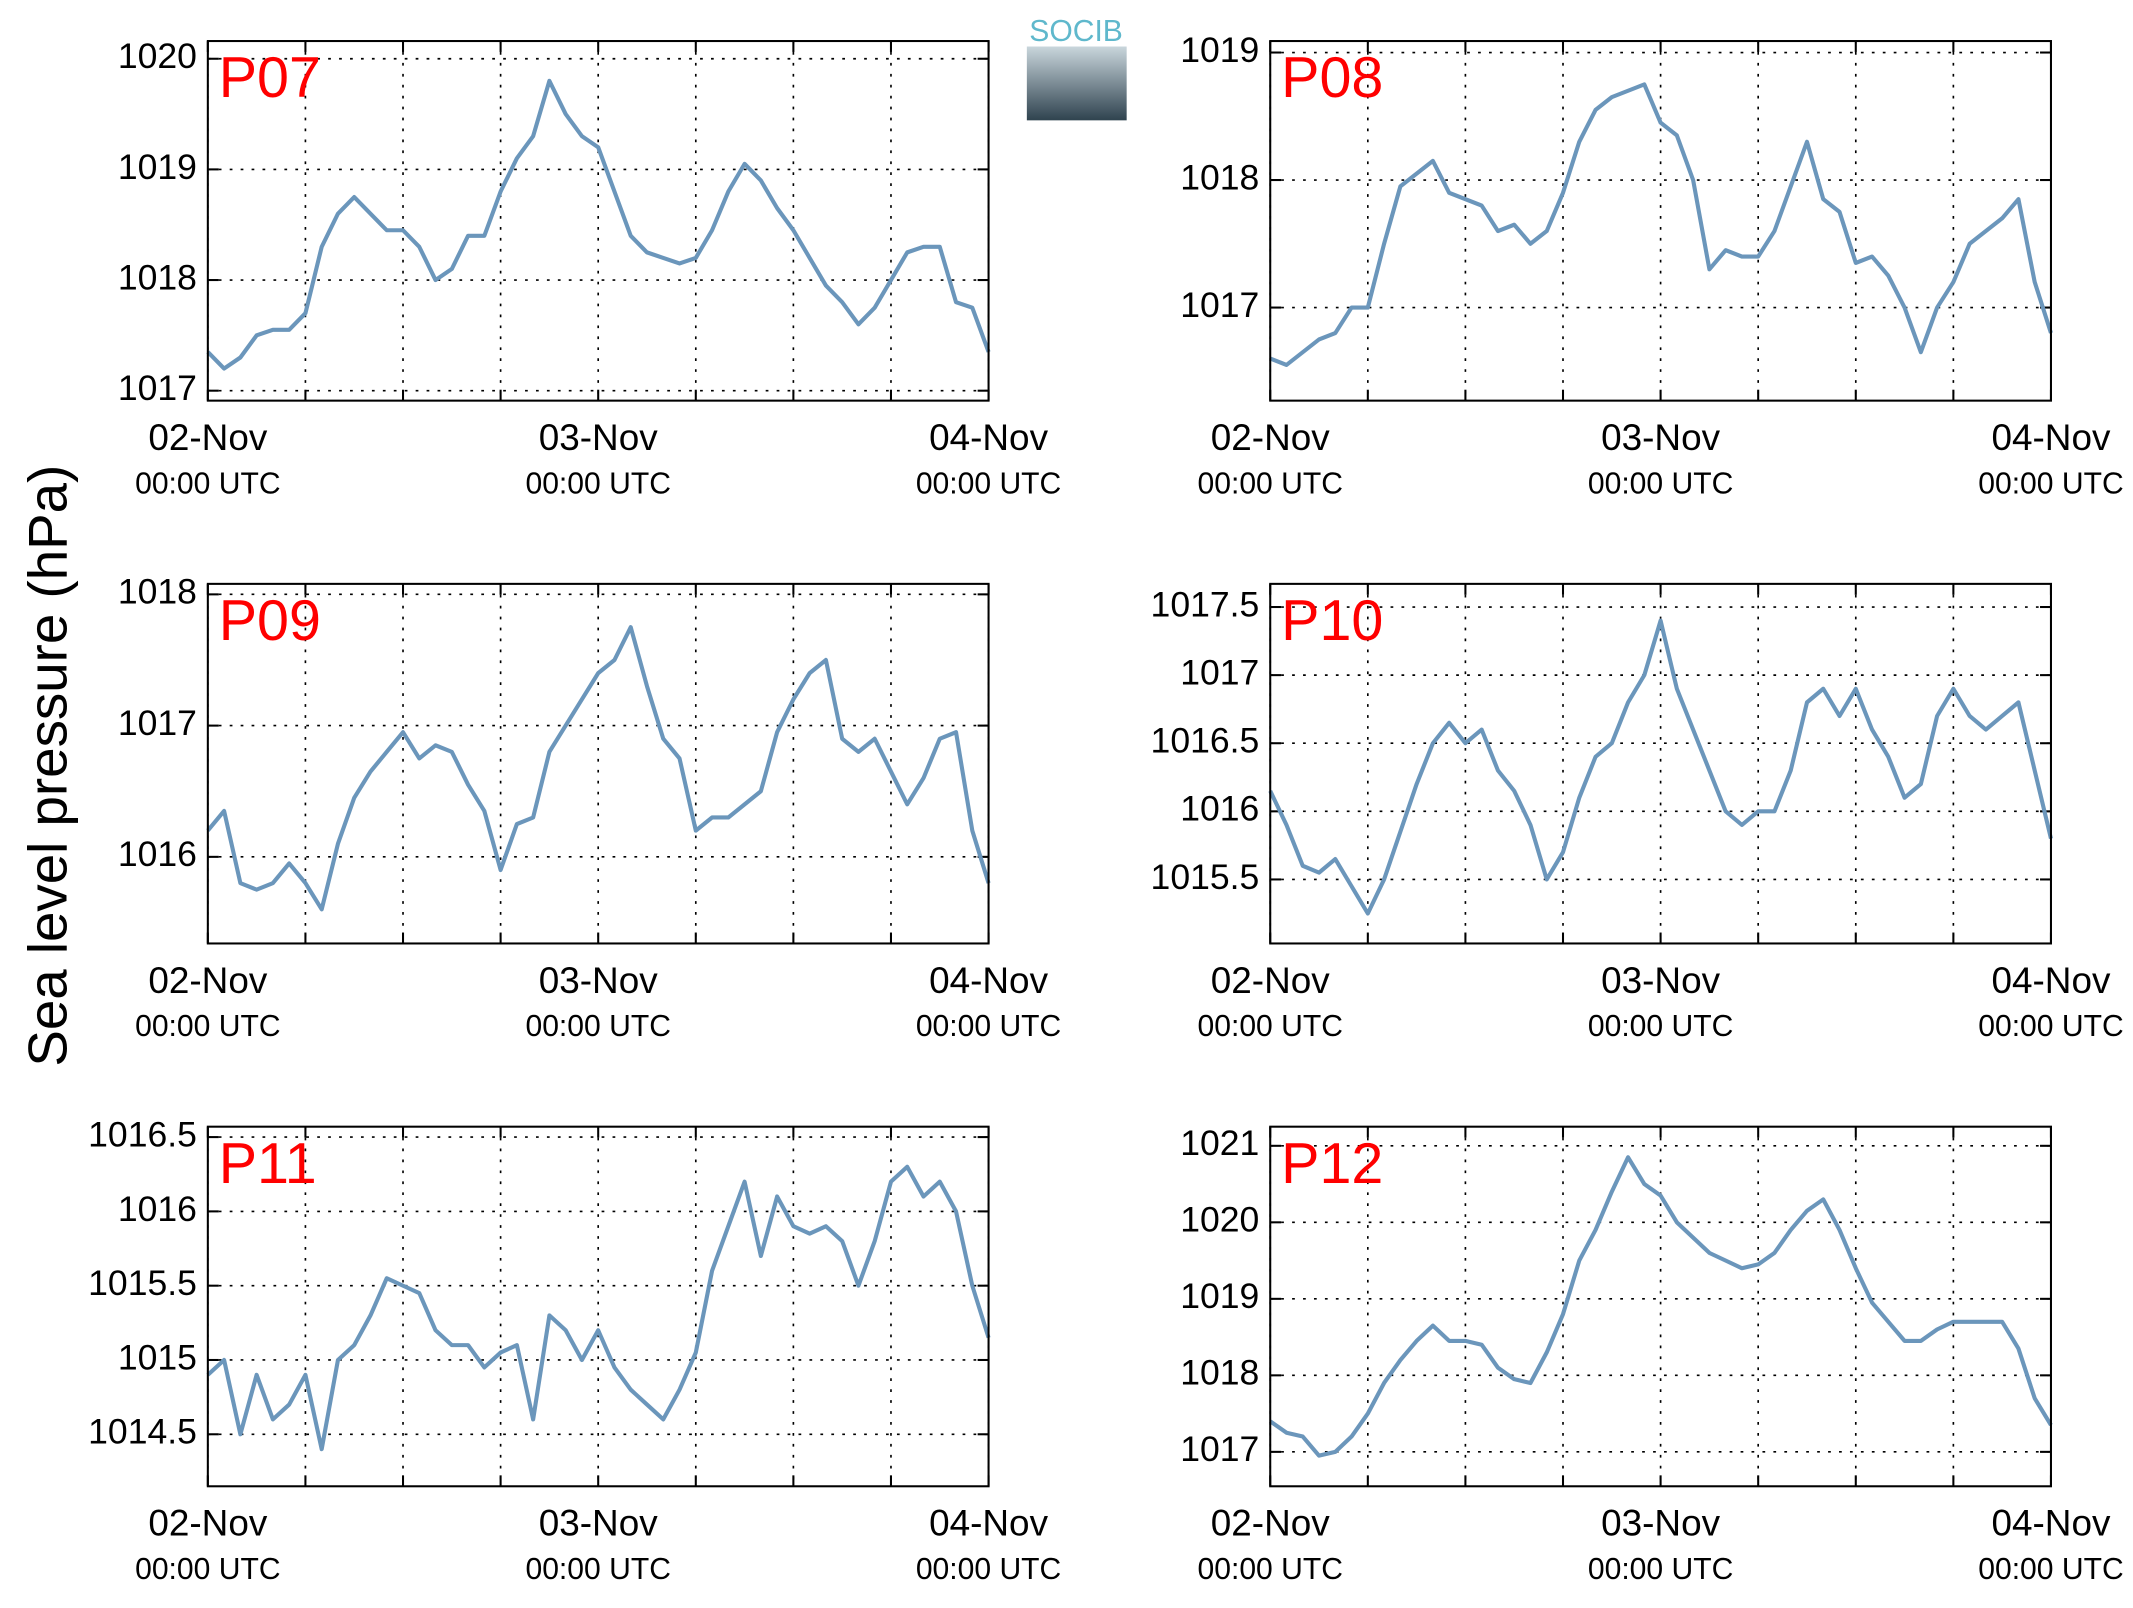 Image resolution: width=2133 pixels, height=1608 pixels. What do you see at coordinates (1332, 621) in the screenshot?
I see `chart-title: P10` at bounding box center [1332, 621].